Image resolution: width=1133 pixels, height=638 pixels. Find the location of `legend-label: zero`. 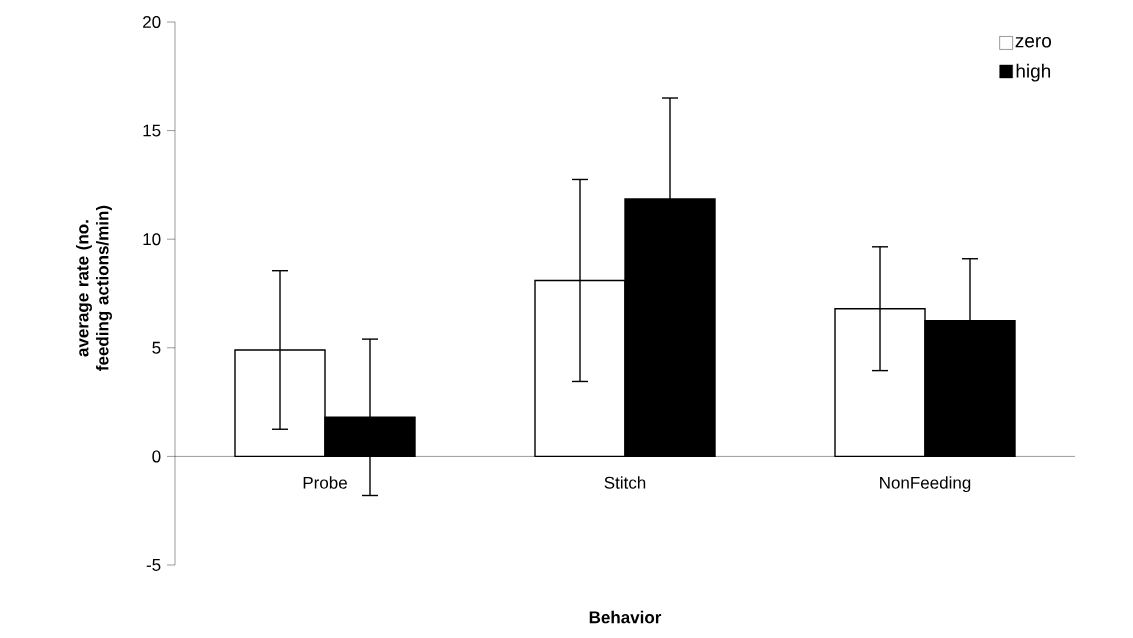

legend-label: zero is located at coordinates (1033, 42).